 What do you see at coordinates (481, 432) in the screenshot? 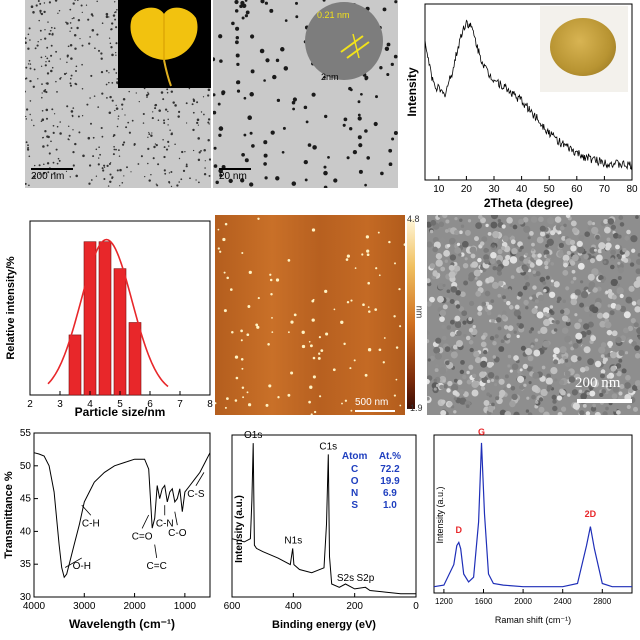
I see `peak-label: G` at bounding box center [481, 432].